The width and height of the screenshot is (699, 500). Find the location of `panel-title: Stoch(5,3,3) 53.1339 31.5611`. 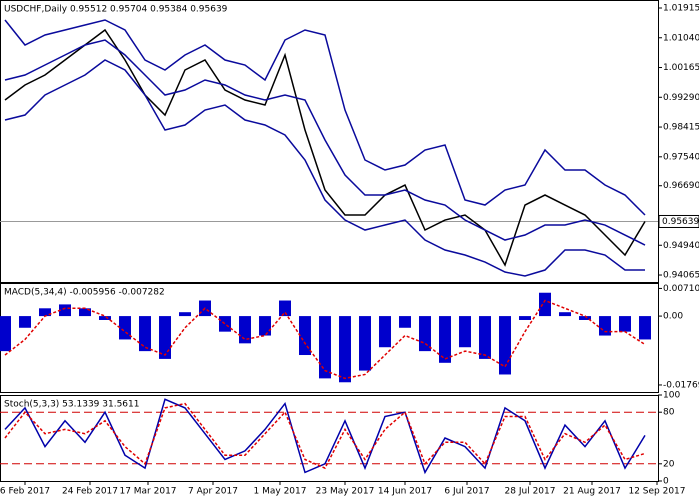

panel-title: Stoch(5,3,3) 53.1339 31.5611 is located at coordinates (71, 405).